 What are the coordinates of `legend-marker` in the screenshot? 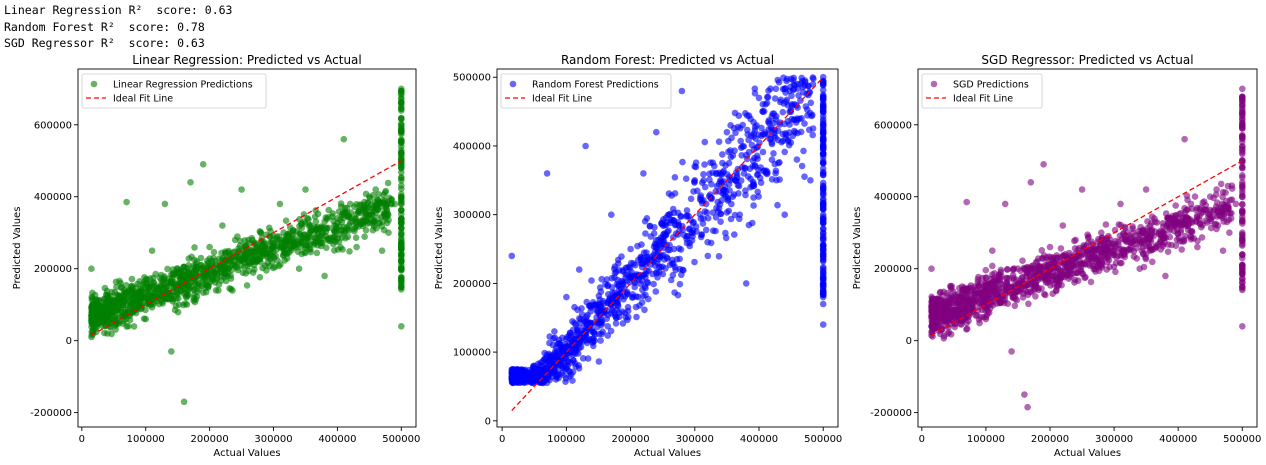 It's located at (513, 84).